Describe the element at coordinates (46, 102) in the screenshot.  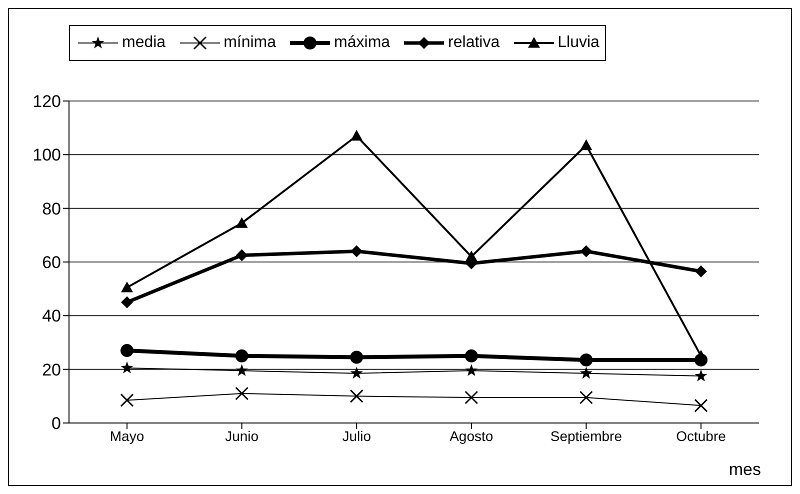
I see `y-tick-label: 120` at that location.